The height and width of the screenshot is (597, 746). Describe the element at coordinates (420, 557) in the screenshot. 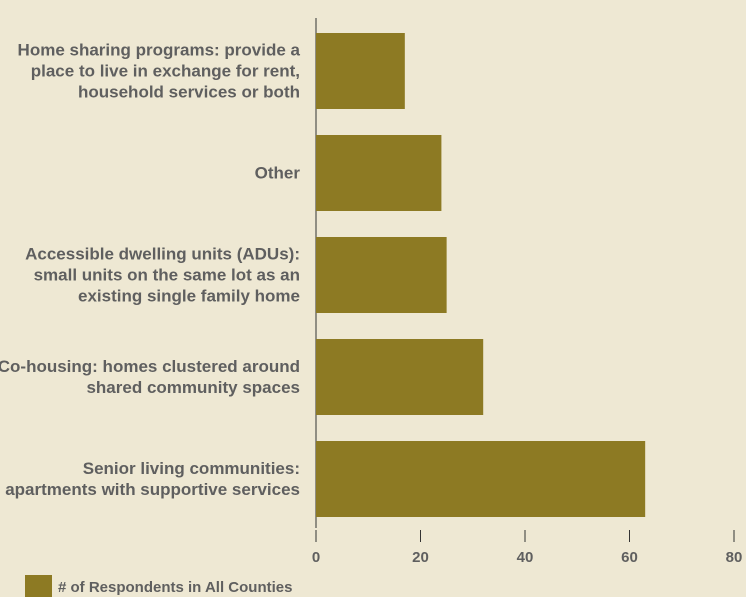

I see `x-tick-label: 20` at that location.